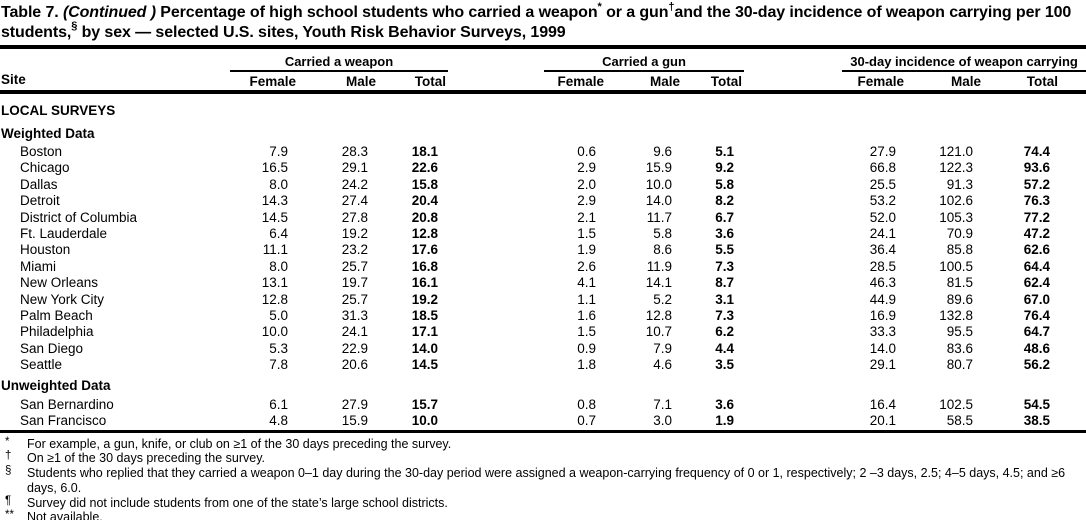  What do you see at coordinates (662, 404) in the screenshot?
I see `value-cell: 7.1` at bounding box center [662, 404].